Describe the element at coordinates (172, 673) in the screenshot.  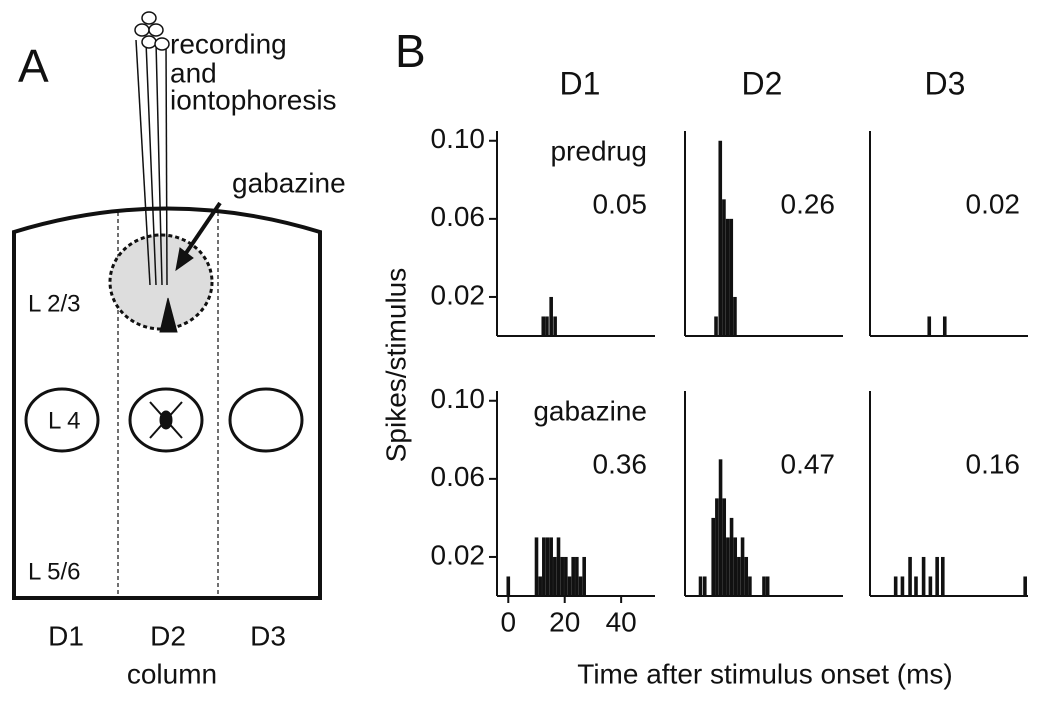
I see `column-axis-label: column` at that location.